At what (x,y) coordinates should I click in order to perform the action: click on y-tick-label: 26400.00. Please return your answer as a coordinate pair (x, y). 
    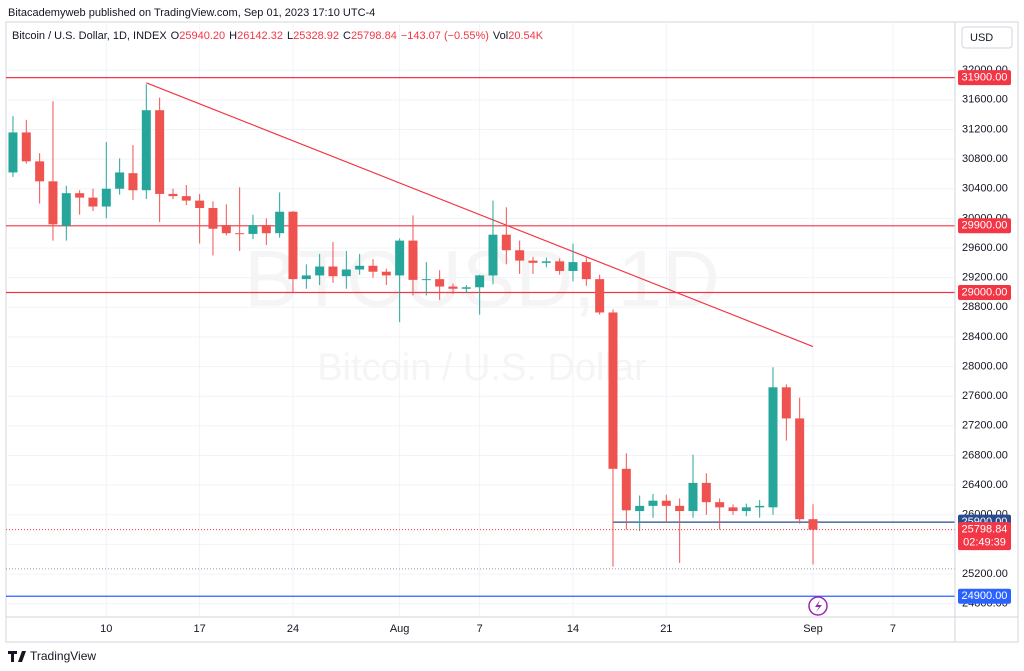
    Looking at the image, I should click on (985, 485).